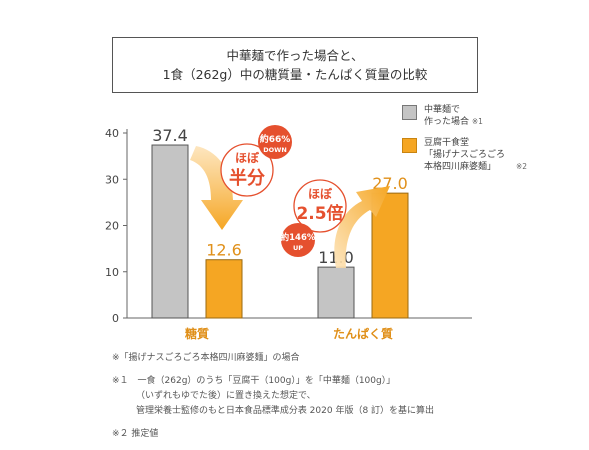 This screenshot has width=589, height=450. Describe the element at coordinates (298, 248) in the screenshot. I see `badge-up-bottom: UP` at that location.